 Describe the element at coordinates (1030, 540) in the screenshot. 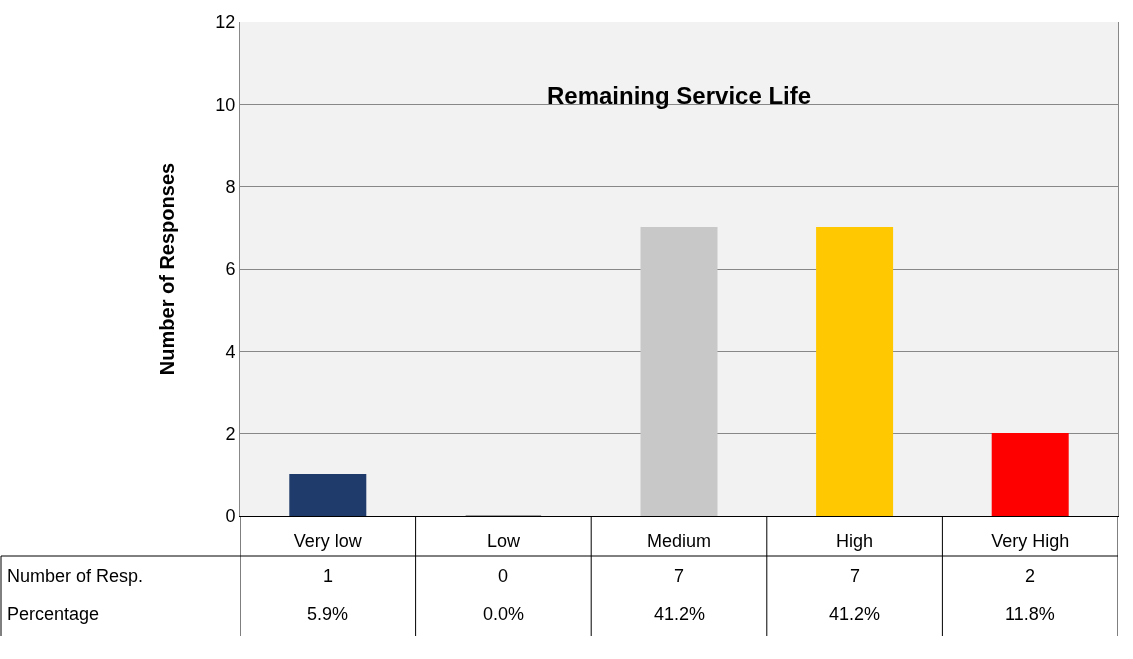

I see `x-tick-label: Very High` at that location.